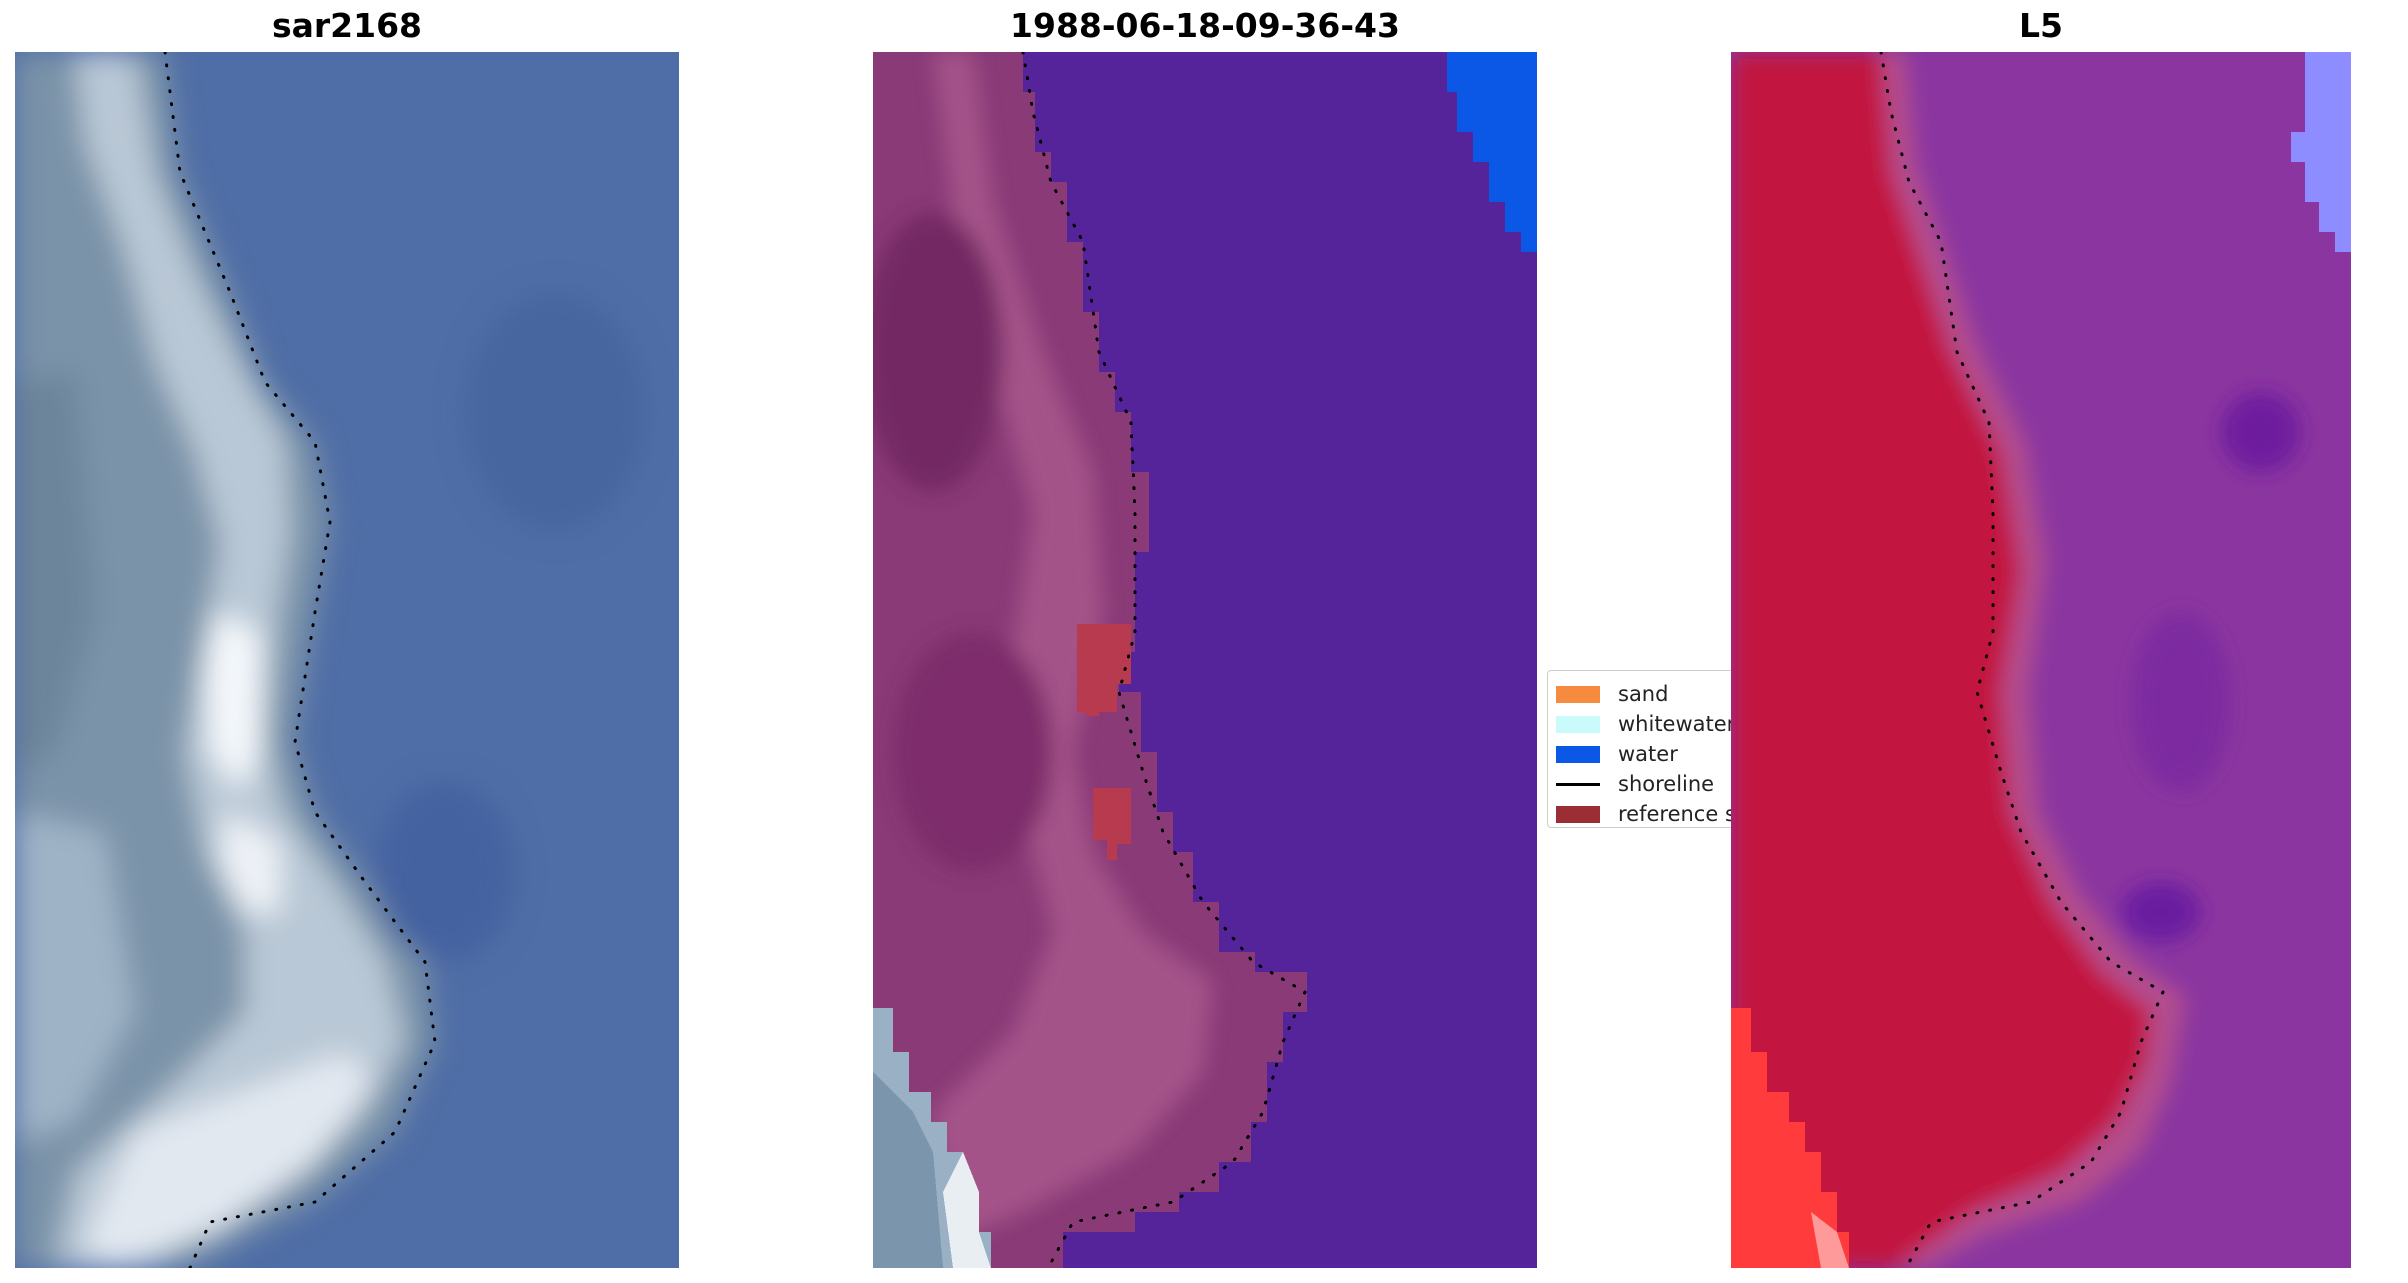 The height and width of the screenshot is (1283, 2408). What do you see at coordinates (1578, 784) in the screenshot?
I see `legend-swatch-shoreline` at bounding box center [1578, 784].